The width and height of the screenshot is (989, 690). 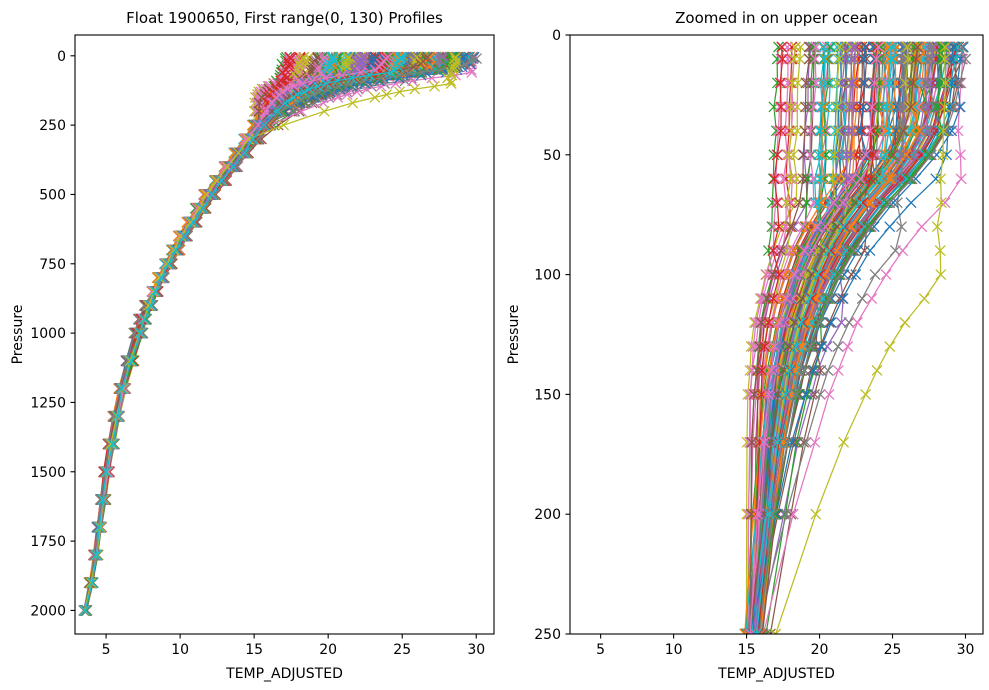 I want to click on y-tick-label: 1750, so click(x=48, y=542).